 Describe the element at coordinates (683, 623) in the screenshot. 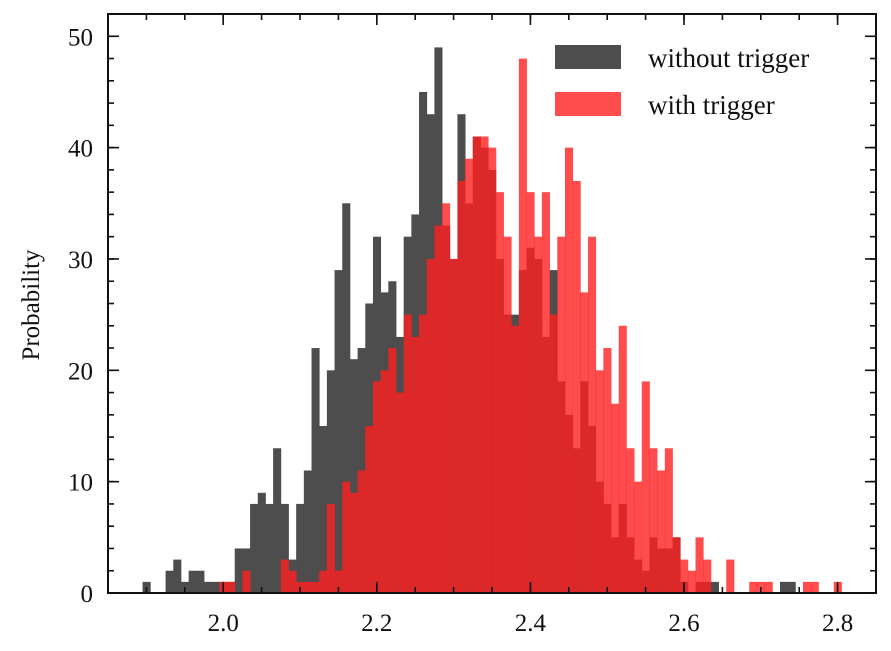

I see `x-tick-label: 2.6` at that location.